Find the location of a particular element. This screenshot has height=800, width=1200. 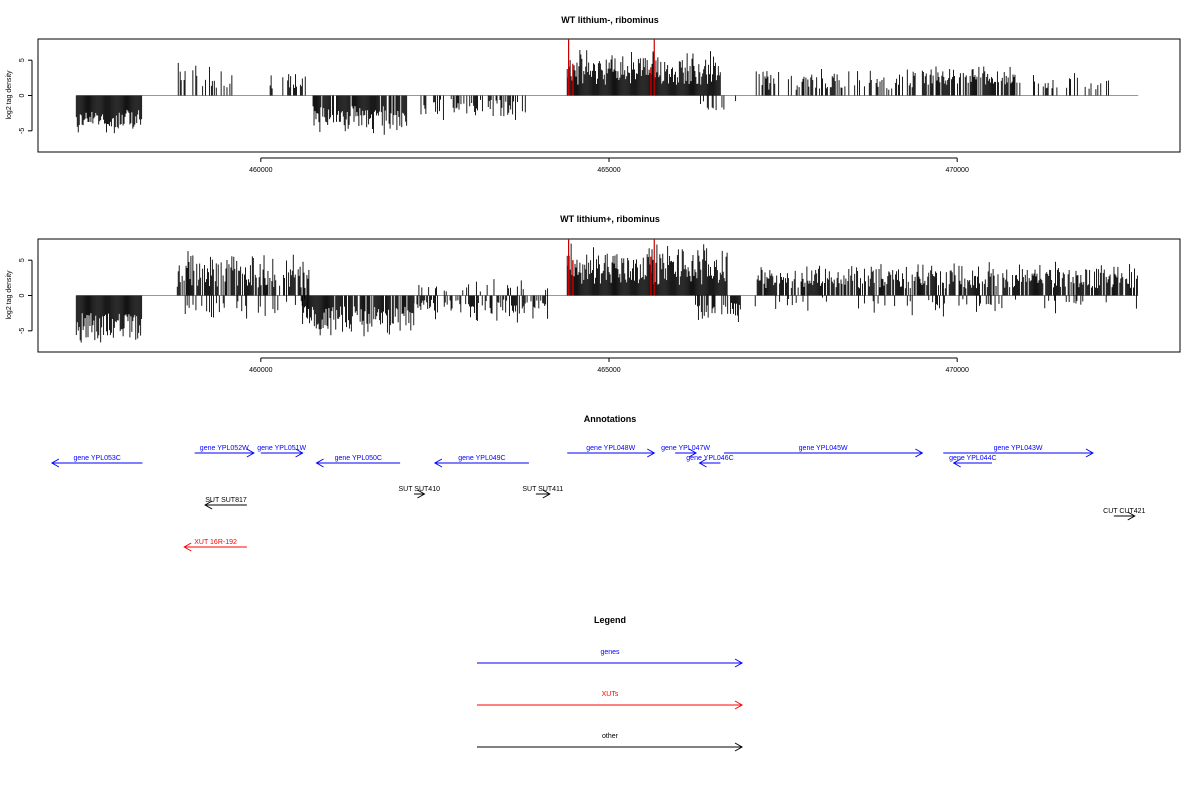

annotation-feature: SUT SUT410 is located at coordinates (419, 492).